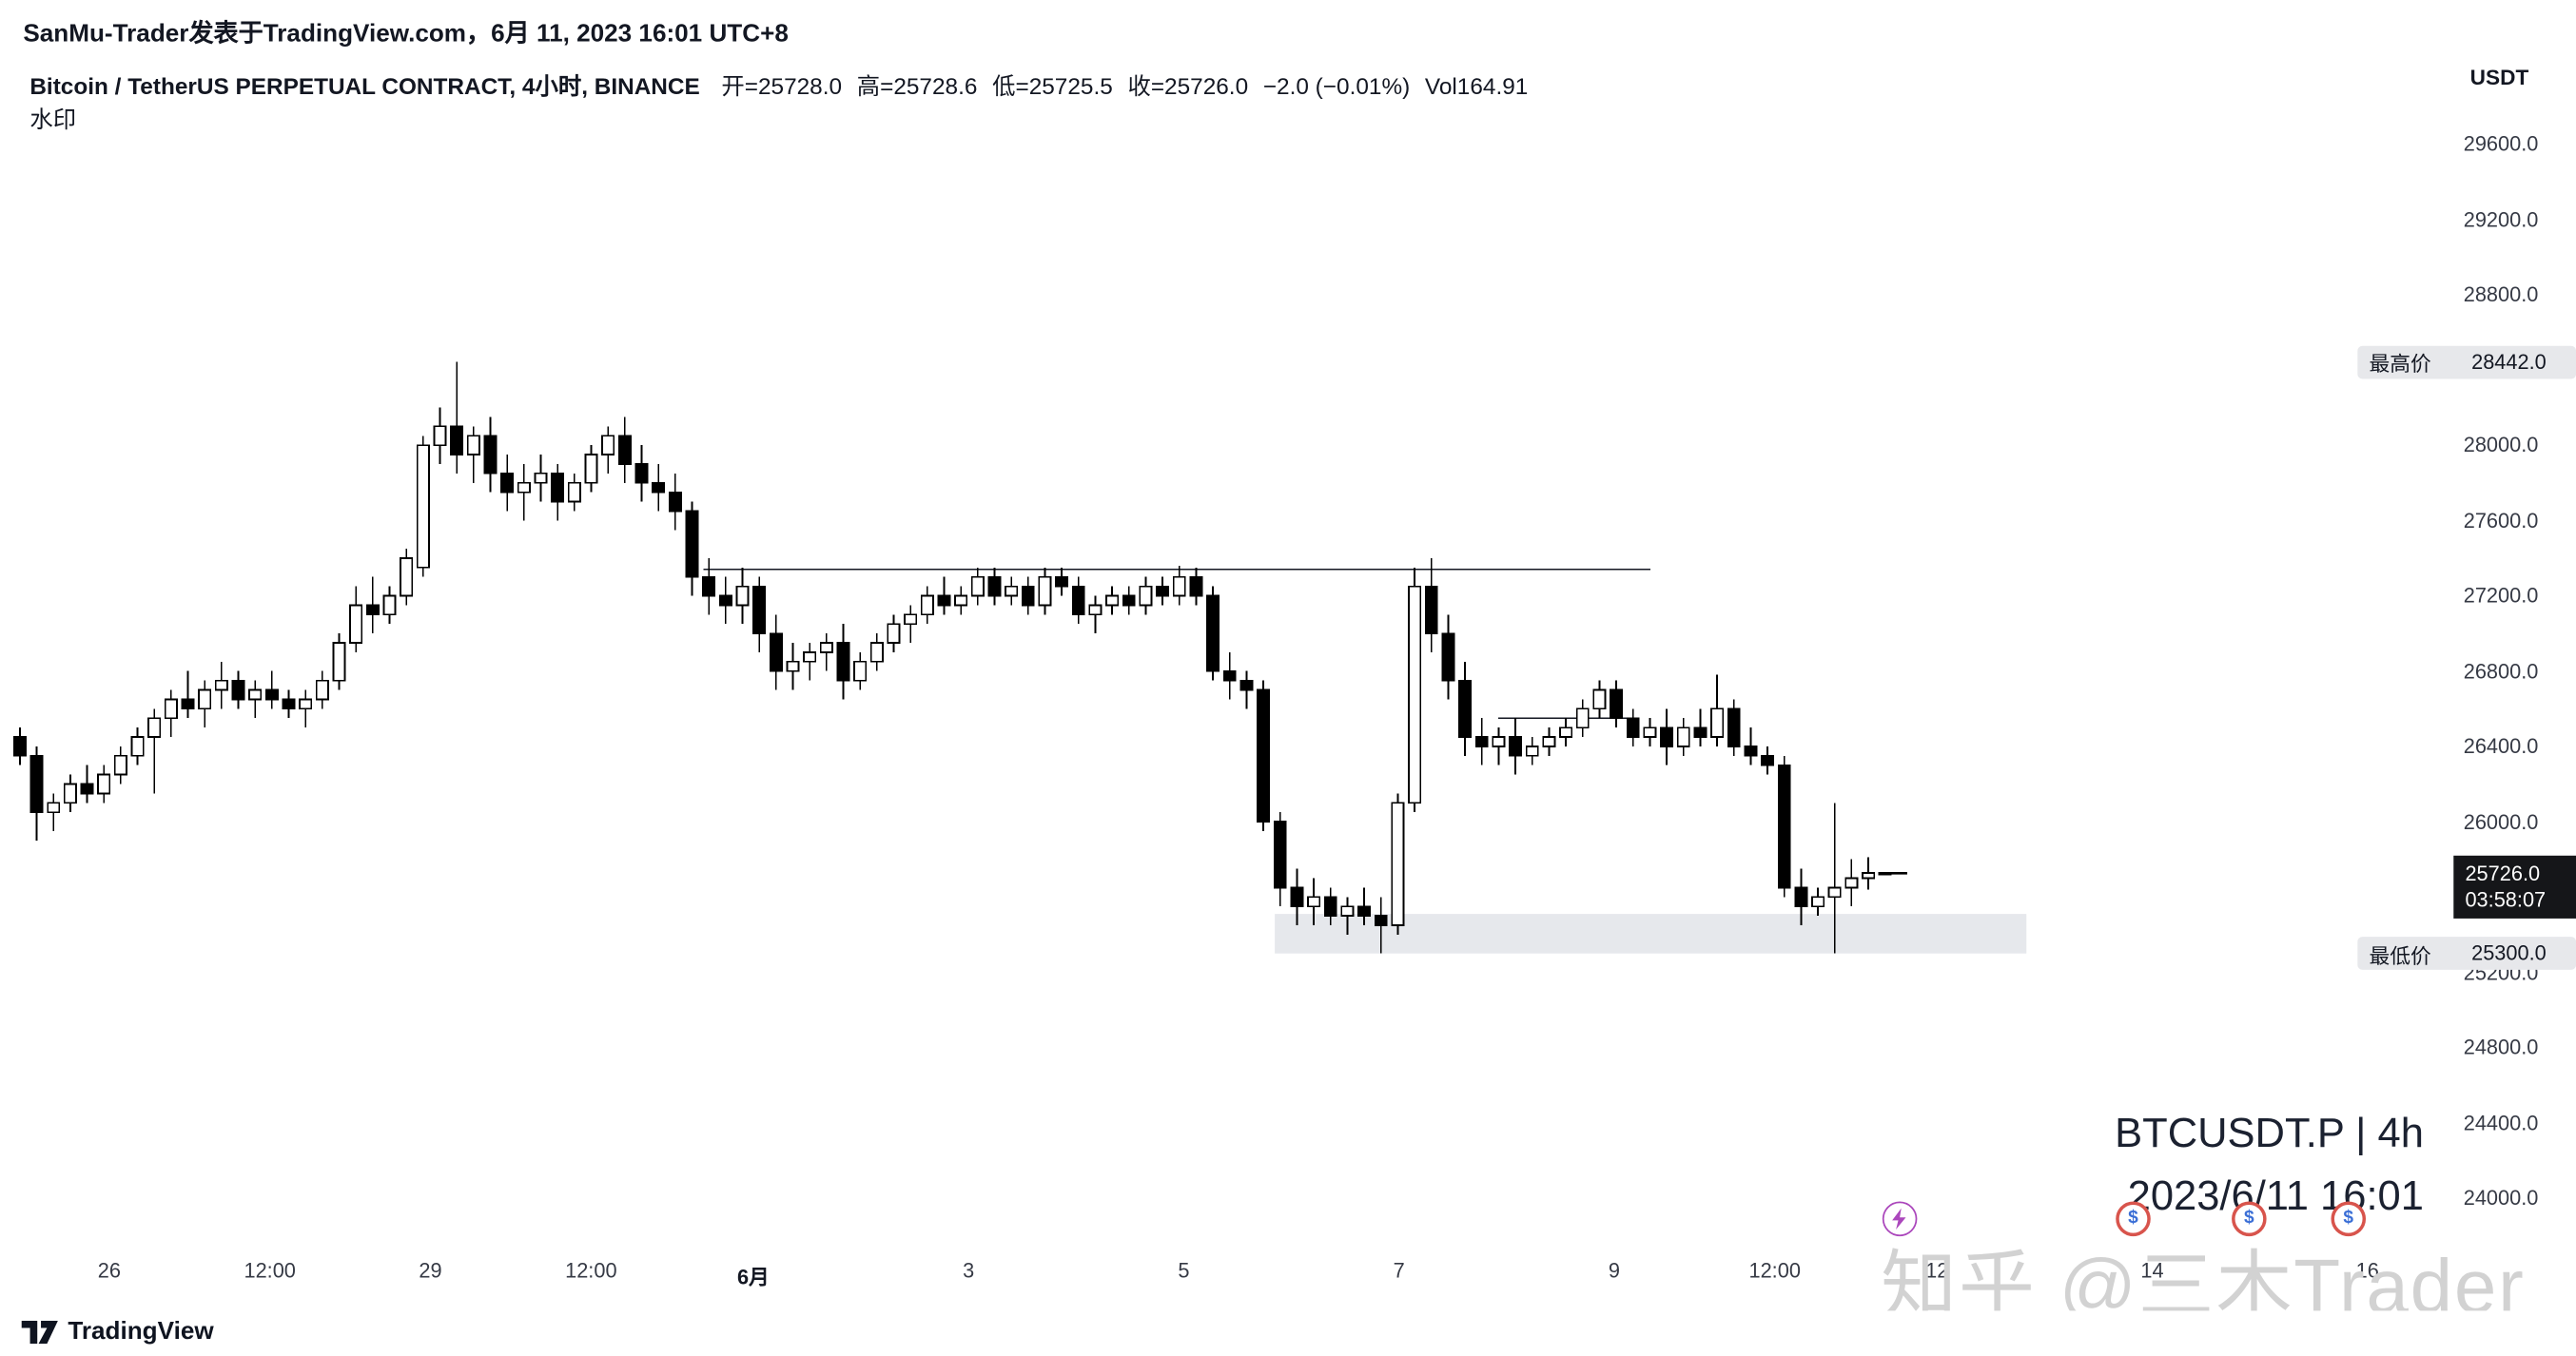 Image resolution: width=2576 pixels, height=1356 pixels. I want to click on time-axis-label: 16, so click(2367, 1271).